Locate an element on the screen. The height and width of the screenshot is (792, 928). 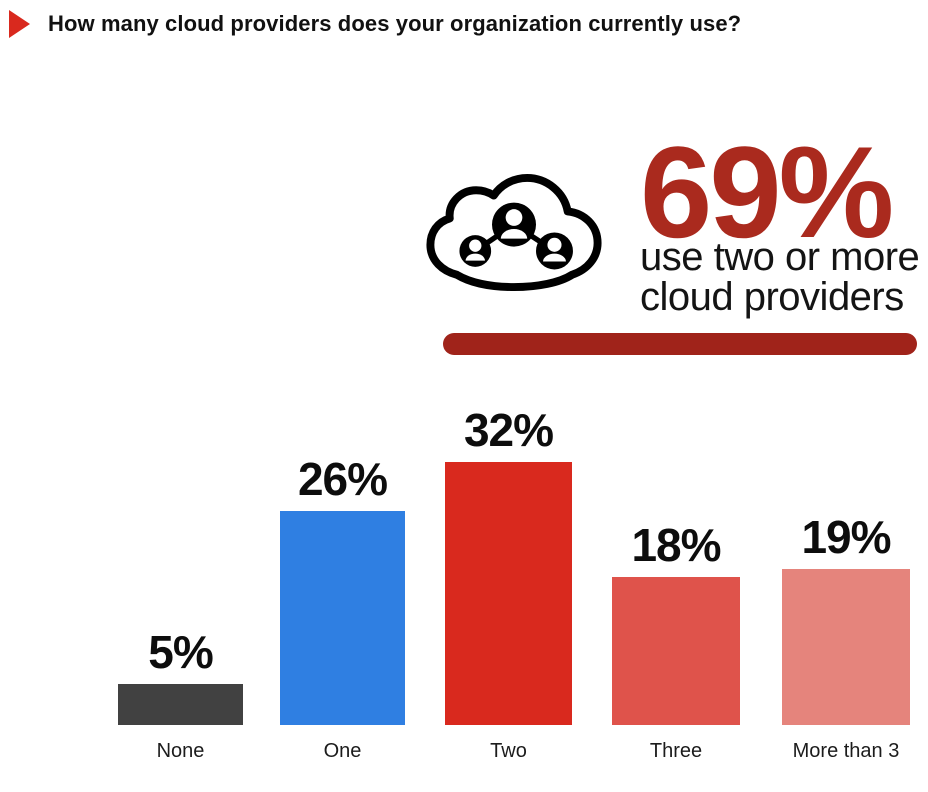
bar-category-label: None is located at coordinates (180, 751).